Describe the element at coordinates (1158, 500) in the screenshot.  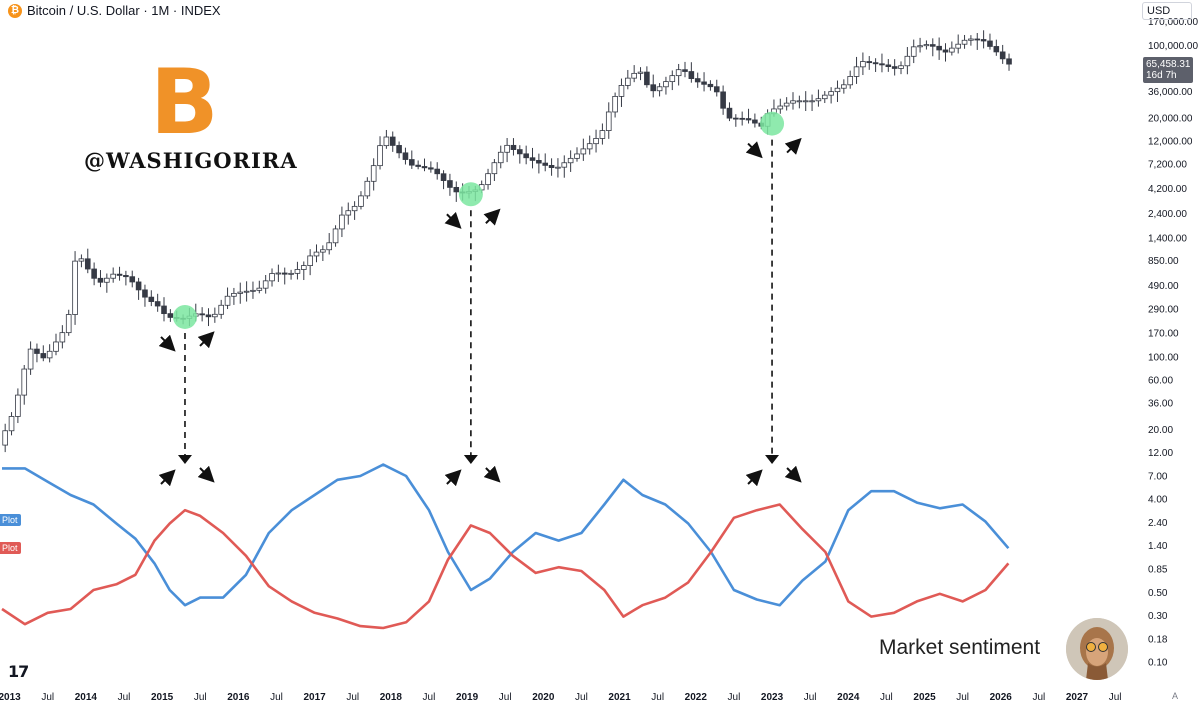
I see `oscillator-tick-label: 4.00` at that location.